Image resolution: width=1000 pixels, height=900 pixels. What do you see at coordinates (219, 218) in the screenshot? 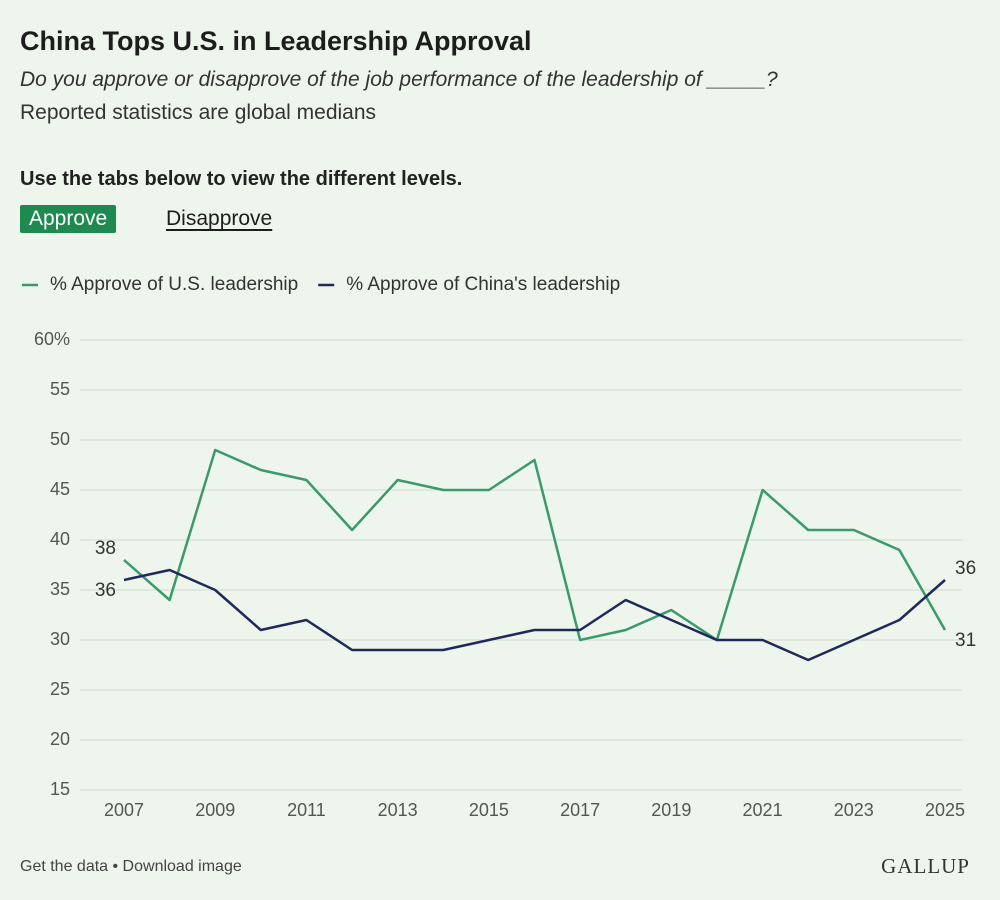
I see `tab-disapprove: Disapprove` at bounding box center [219, 218].